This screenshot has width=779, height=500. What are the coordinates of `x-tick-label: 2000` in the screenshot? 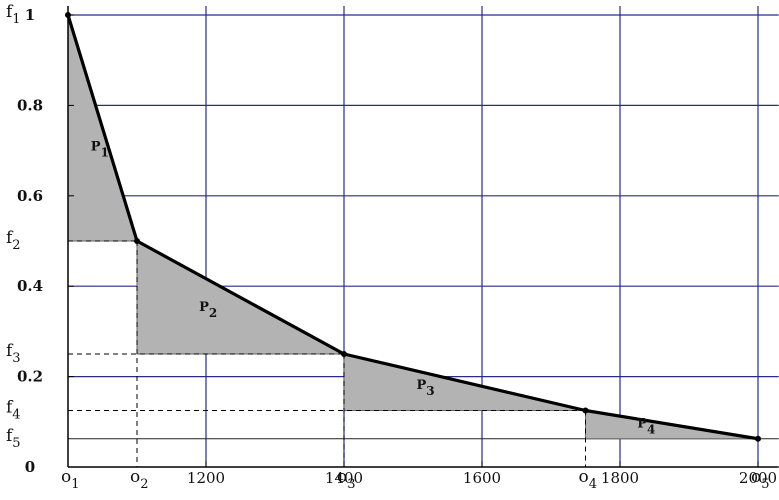 It's located at (758, 478).